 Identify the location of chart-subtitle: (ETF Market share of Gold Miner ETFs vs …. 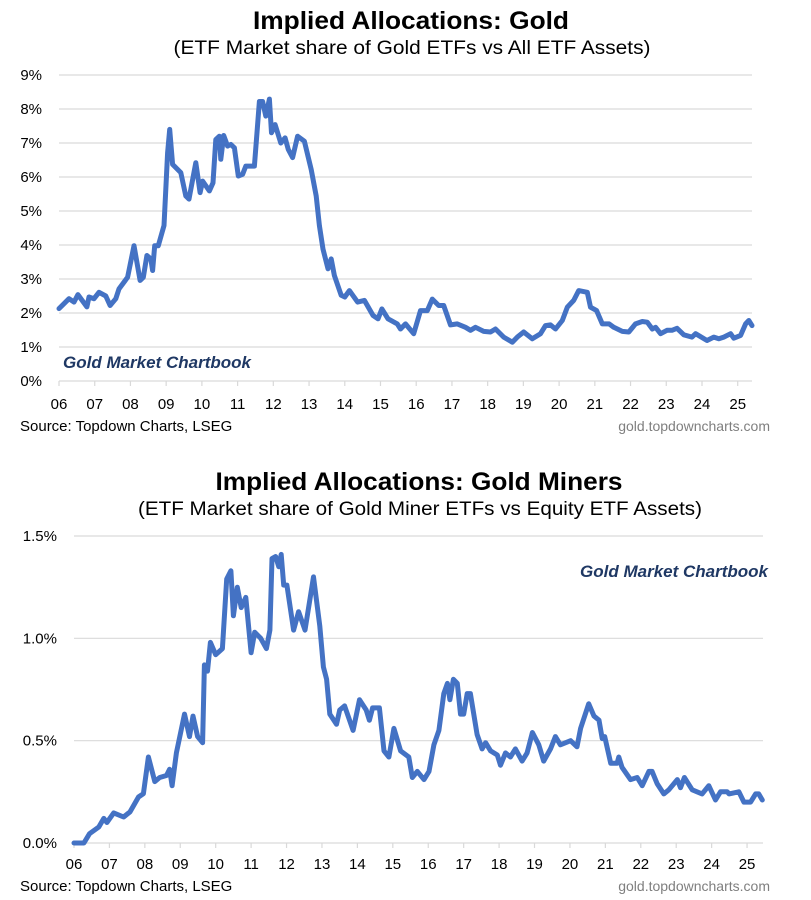
(420, 509).